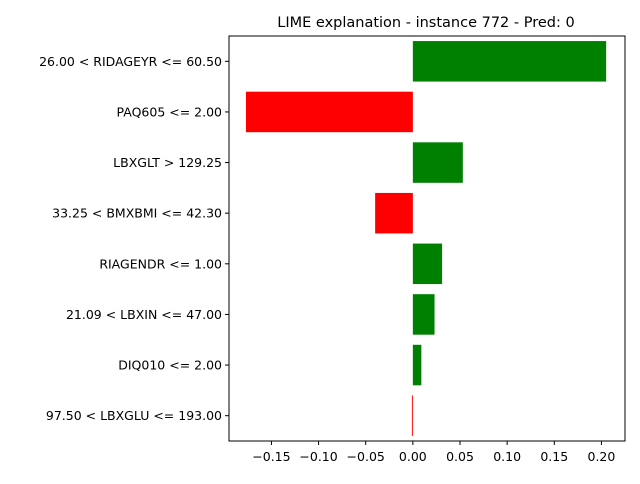  What do you see at coordinates (160, 263) in the screenshot?
I see `y-tick-label: RIAGENDR <= 1.00` at bounding box center [160, 263].